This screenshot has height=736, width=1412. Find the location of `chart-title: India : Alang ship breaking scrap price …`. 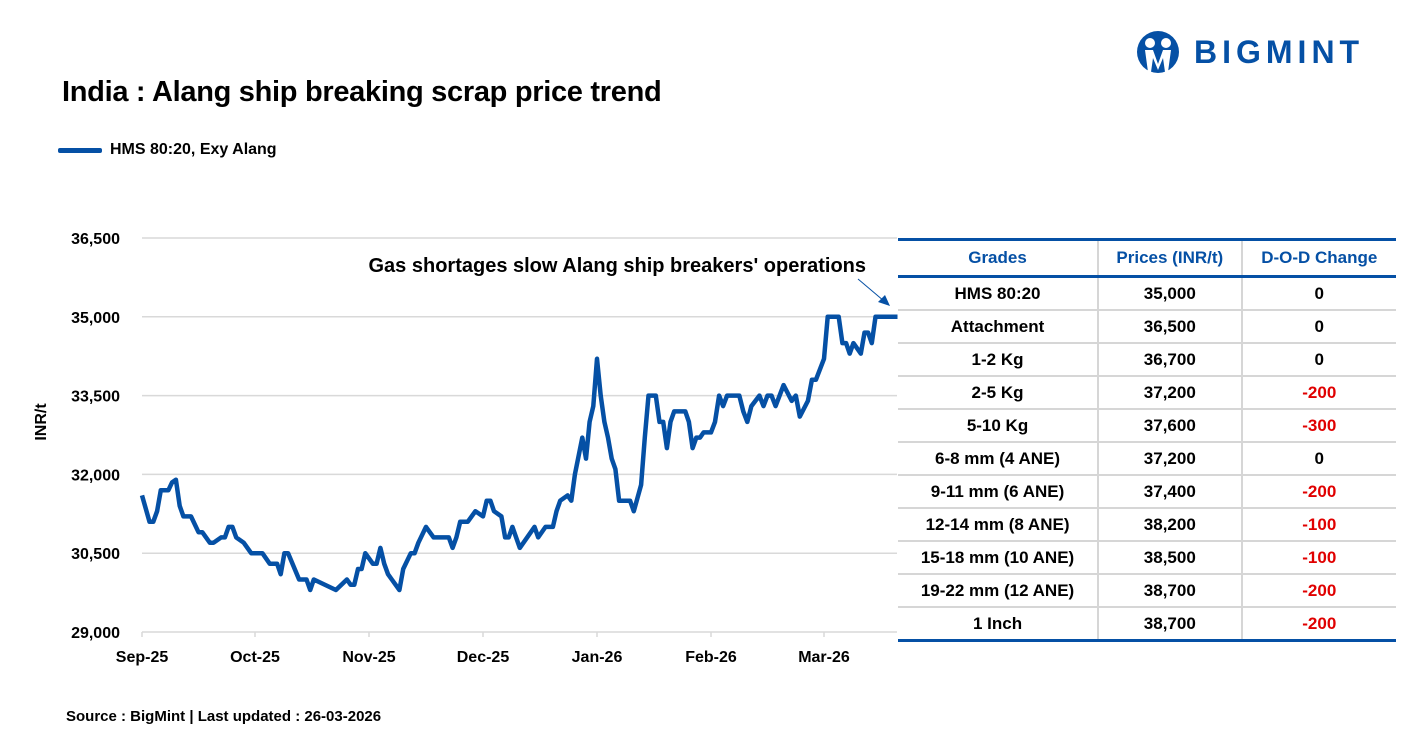

chart-title: India : Alang ship breaking scrap price … is located at coordinates (362, 92).